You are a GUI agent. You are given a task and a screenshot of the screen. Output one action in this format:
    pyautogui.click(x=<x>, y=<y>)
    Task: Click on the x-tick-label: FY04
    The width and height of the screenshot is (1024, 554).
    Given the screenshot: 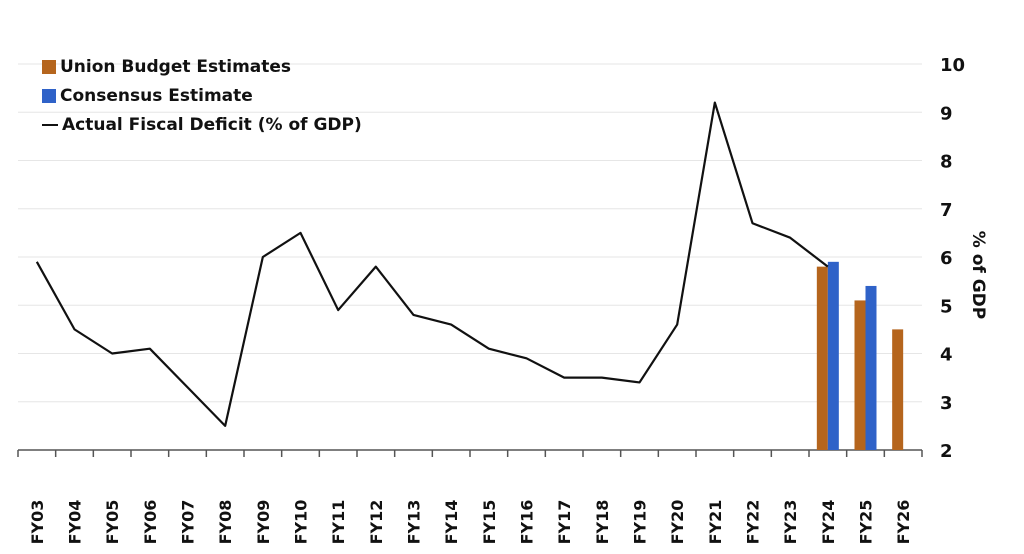 What is the action you would take?
    pyautogui.click(x=75, y=522)
    